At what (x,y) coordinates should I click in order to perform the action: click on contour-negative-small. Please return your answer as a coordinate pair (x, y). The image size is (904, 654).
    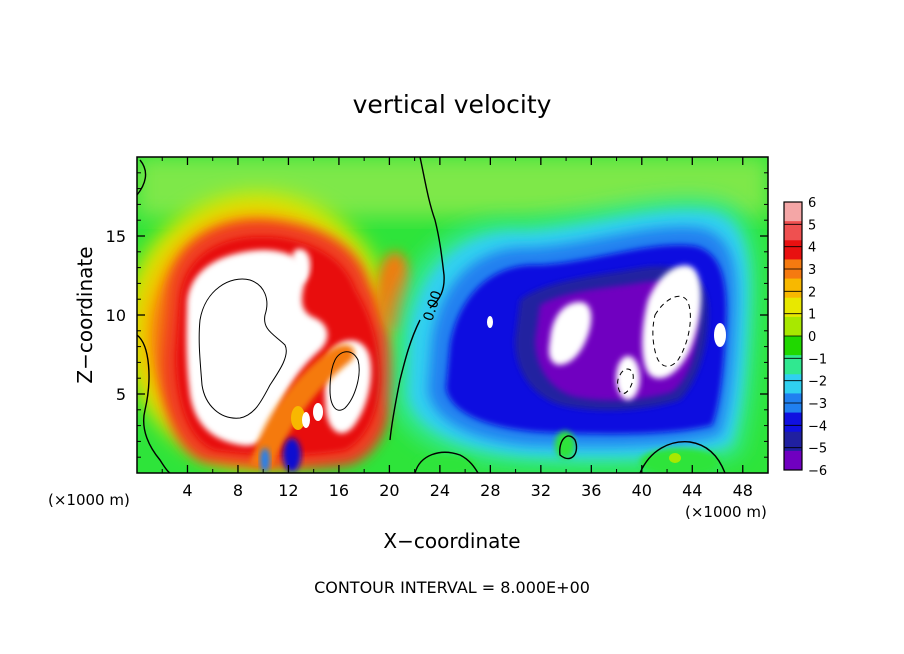
    Looking at the image, I should click on (625, 381).